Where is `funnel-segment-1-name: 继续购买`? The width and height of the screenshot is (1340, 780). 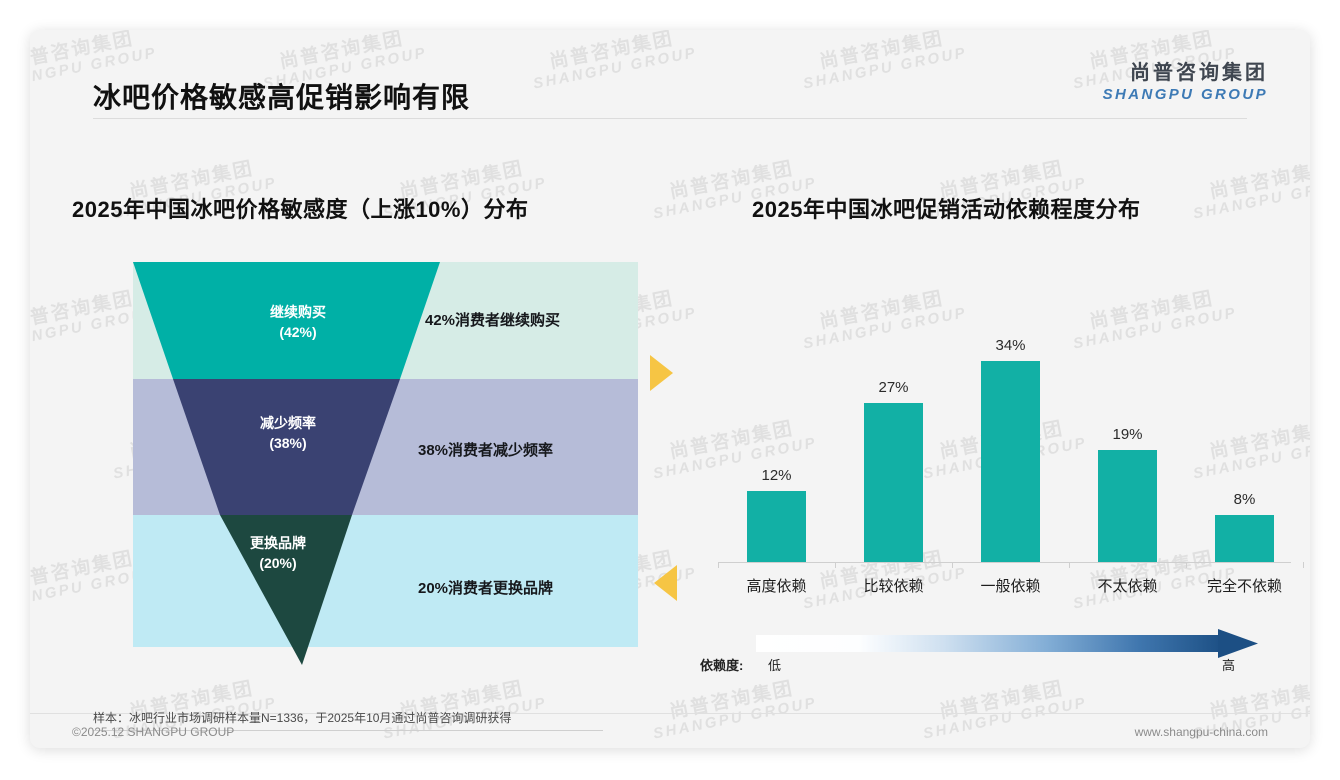 funnel-segment-1-name: 继续购买 is located at coordinates (298, 312).